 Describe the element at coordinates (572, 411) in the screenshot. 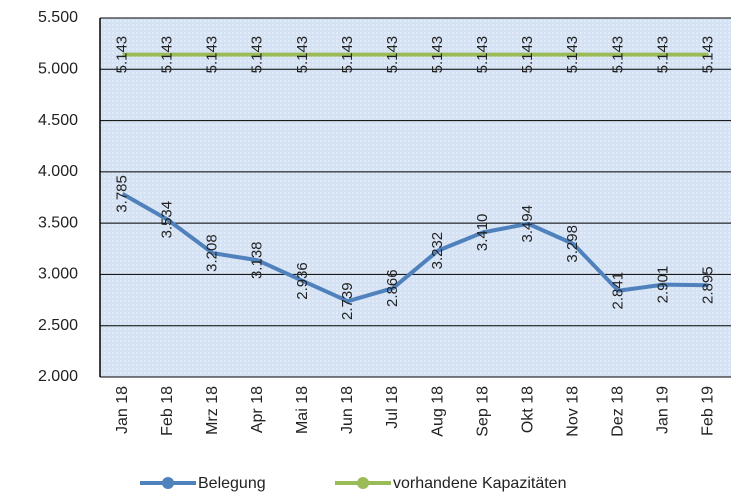

I see `x-tick-label: Nov 18` at that location.